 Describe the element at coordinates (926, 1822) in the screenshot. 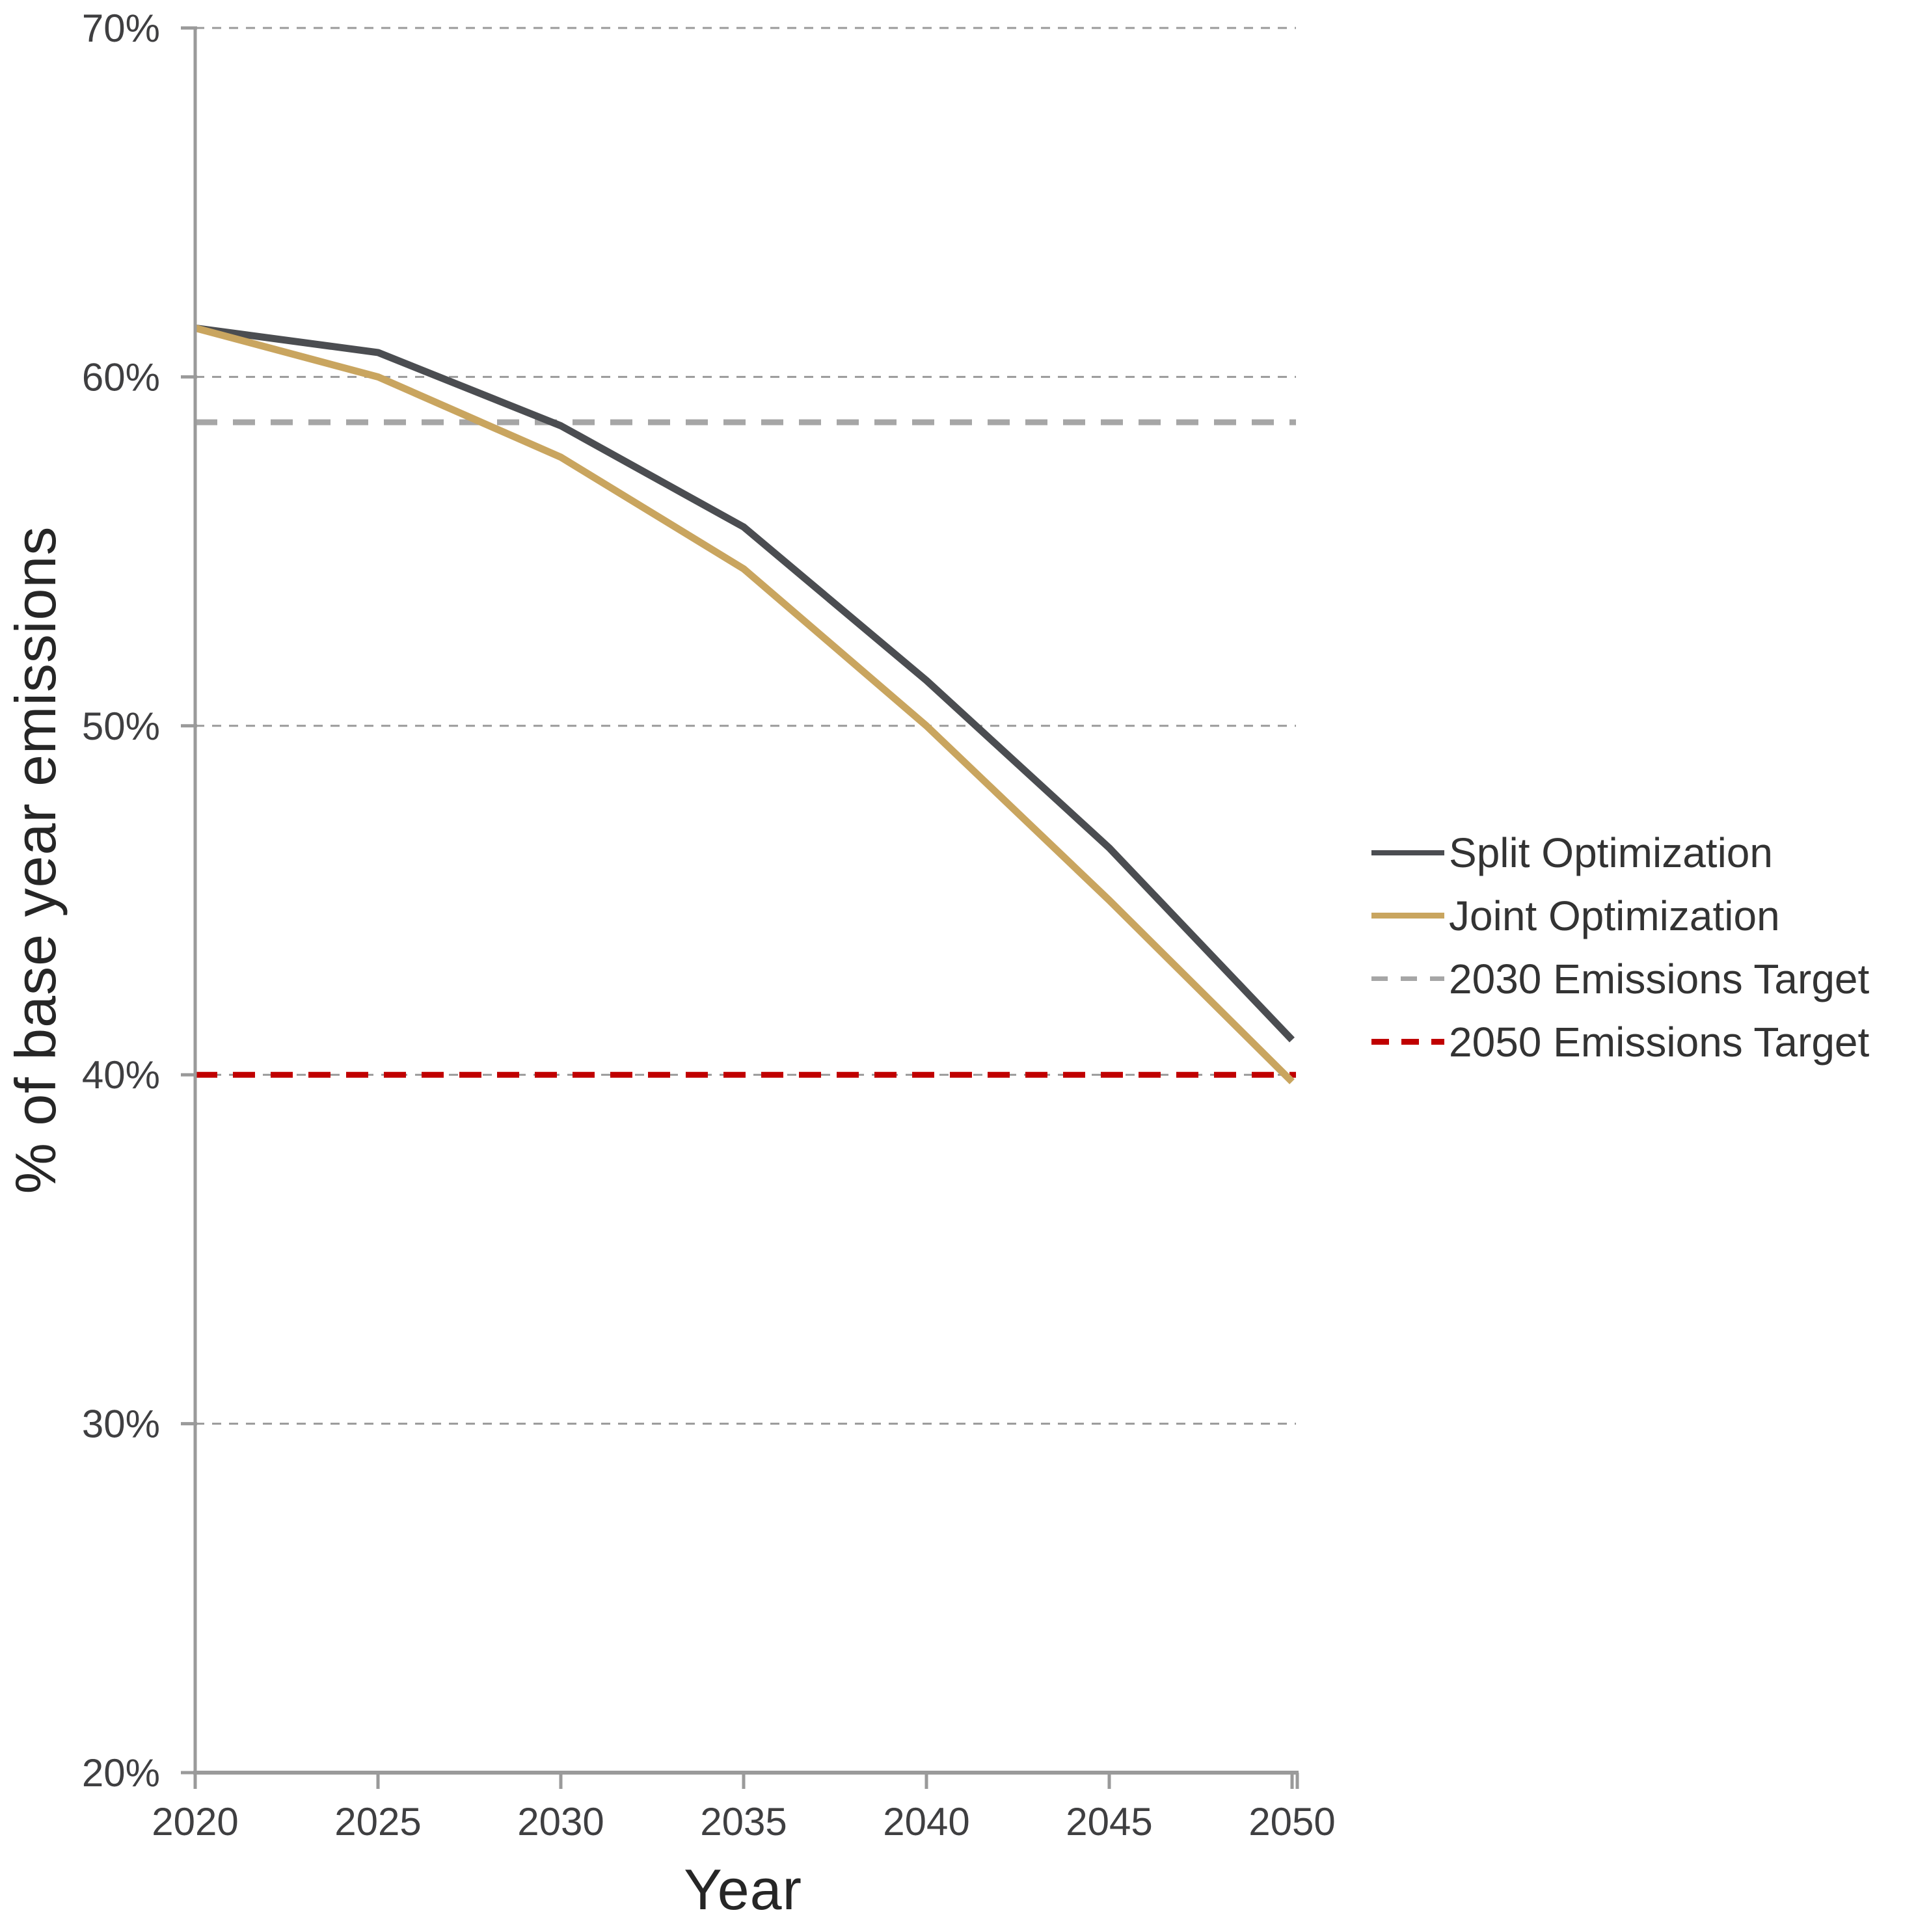

I see `x-tick-label-2040: 2040` at that location.